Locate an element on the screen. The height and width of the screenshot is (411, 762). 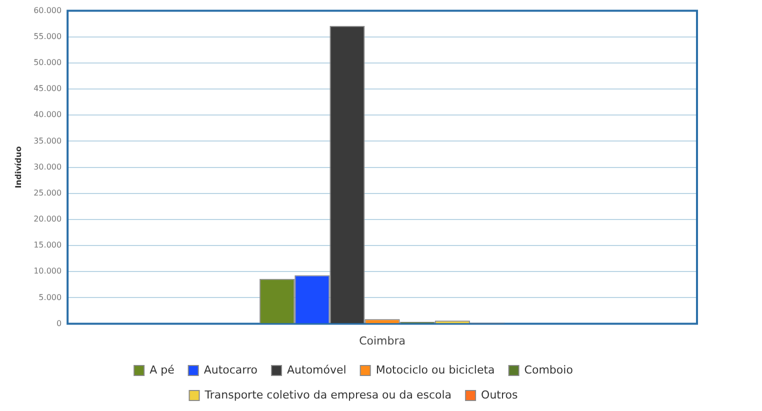
y-tick-label: 15.000 is located at coordinates (48, 245).